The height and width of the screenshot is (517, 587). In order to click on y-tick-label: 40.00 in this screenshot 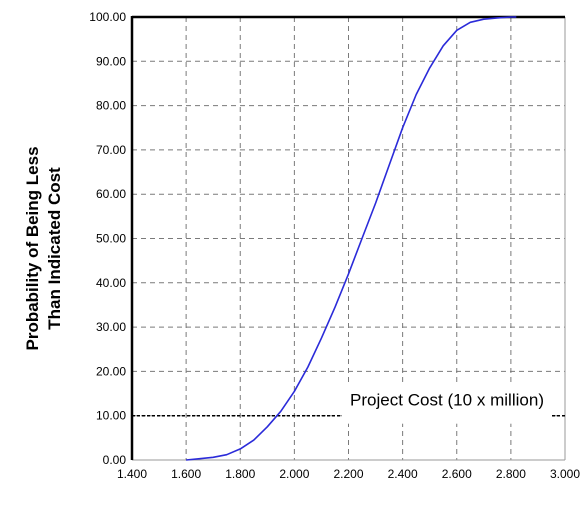, I will do `click(111, 283)`.